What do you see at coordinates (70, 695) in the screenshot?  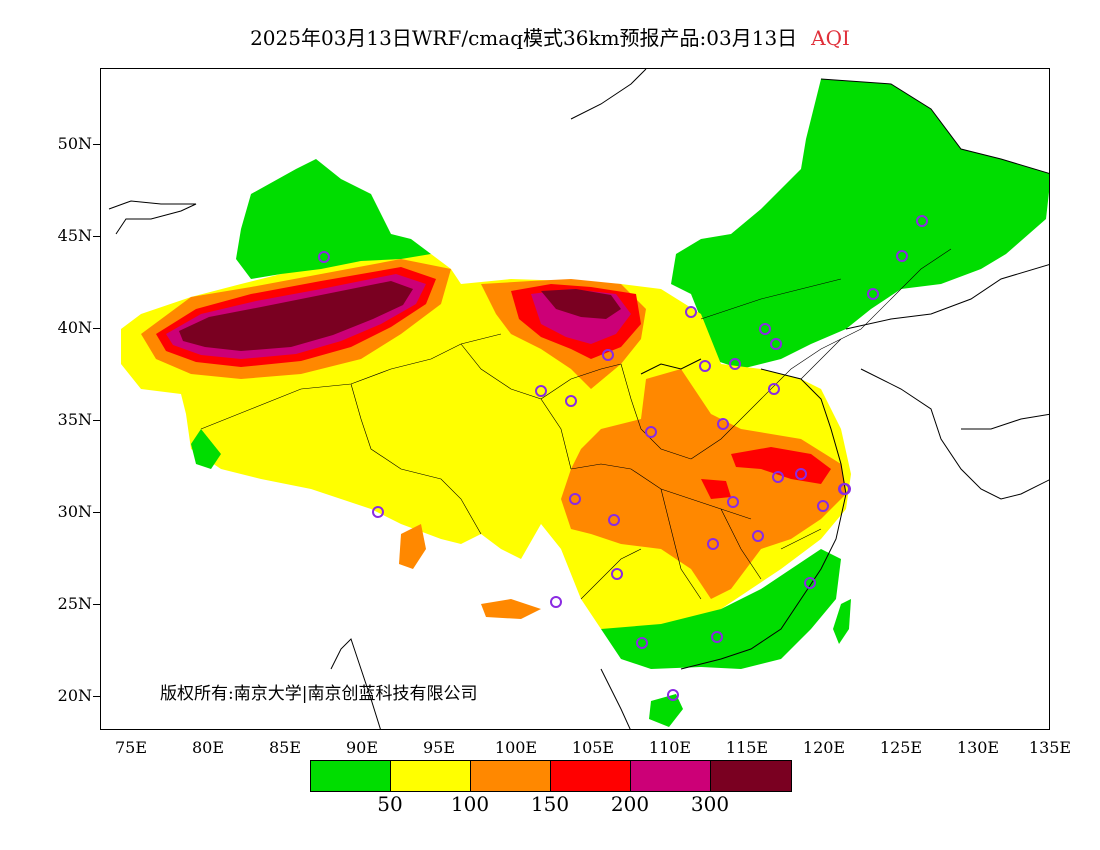 I see `lat-label-20n: 20N` at bounding box center [70, 695].